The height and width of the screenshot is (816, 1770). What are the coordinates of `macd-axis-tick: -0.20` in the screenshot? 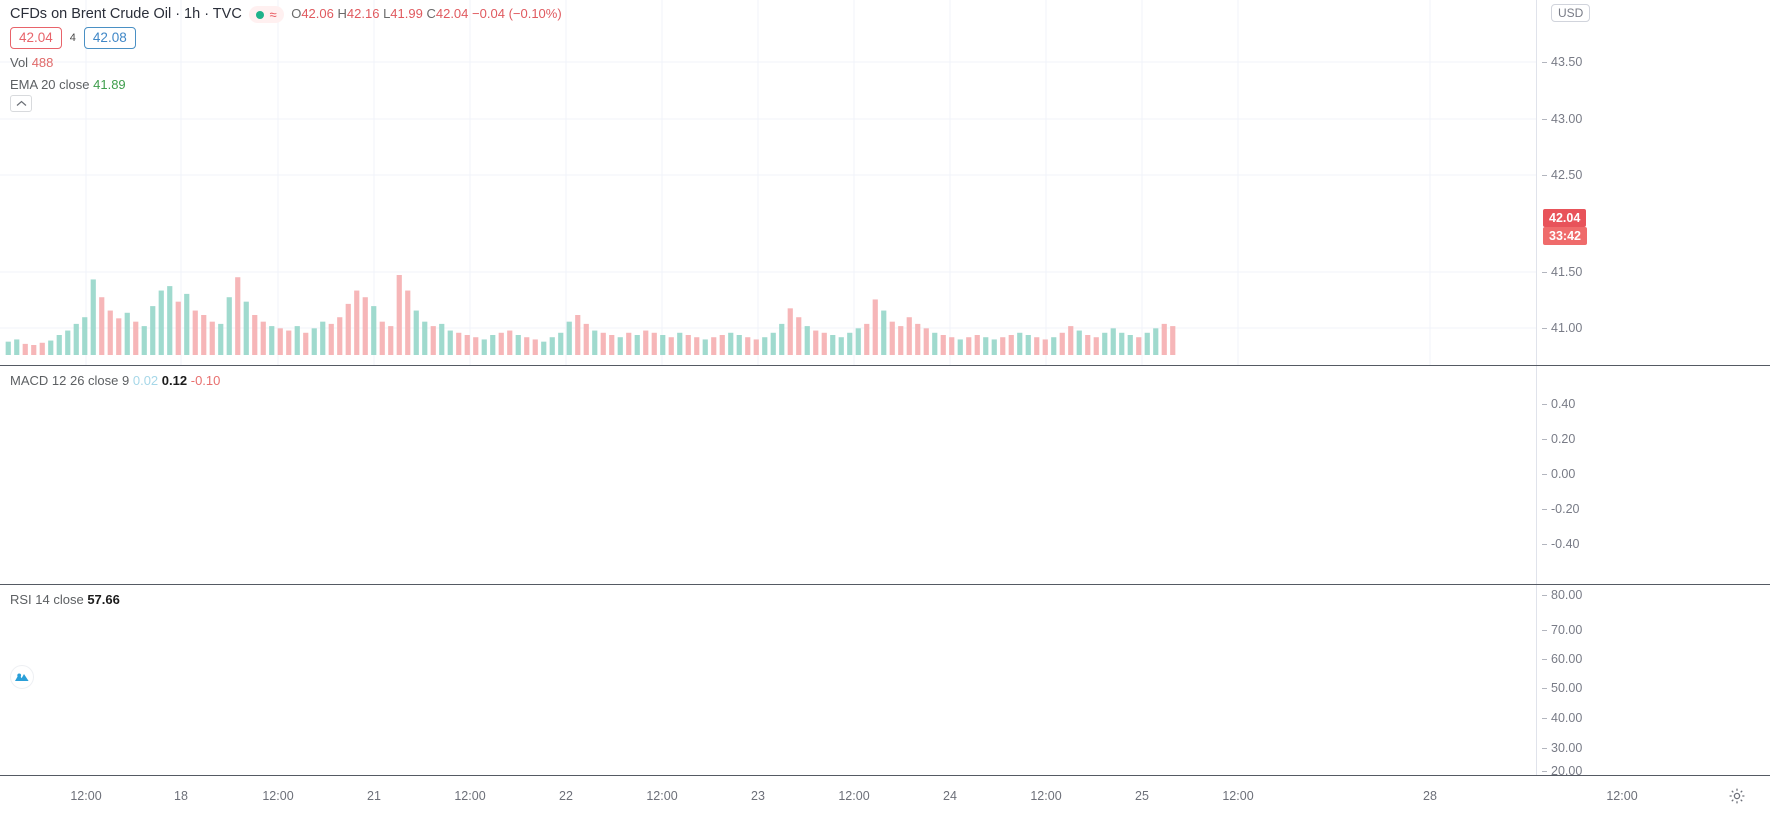 It's located at (1561, 509).